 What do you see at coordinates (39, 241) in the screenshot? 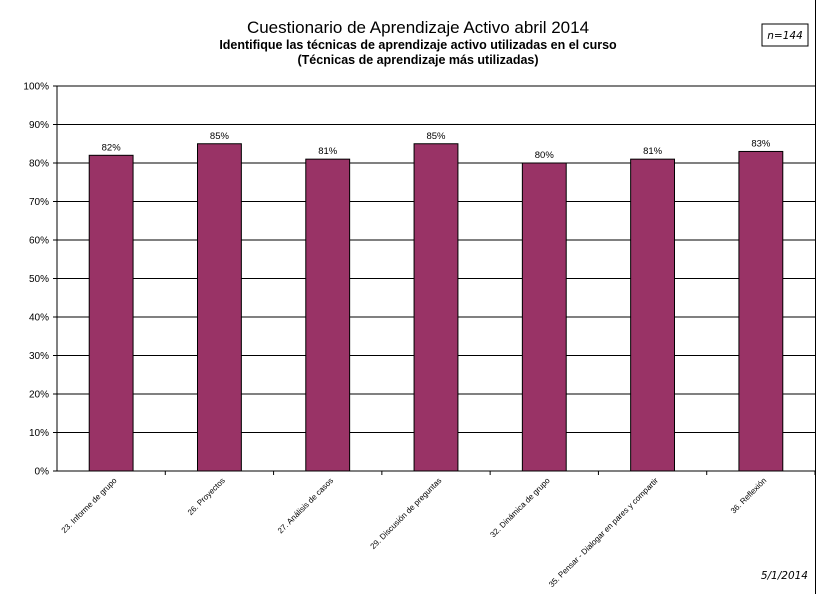
I see `y-tick-label: 60%` at bounding box center [39, 241].